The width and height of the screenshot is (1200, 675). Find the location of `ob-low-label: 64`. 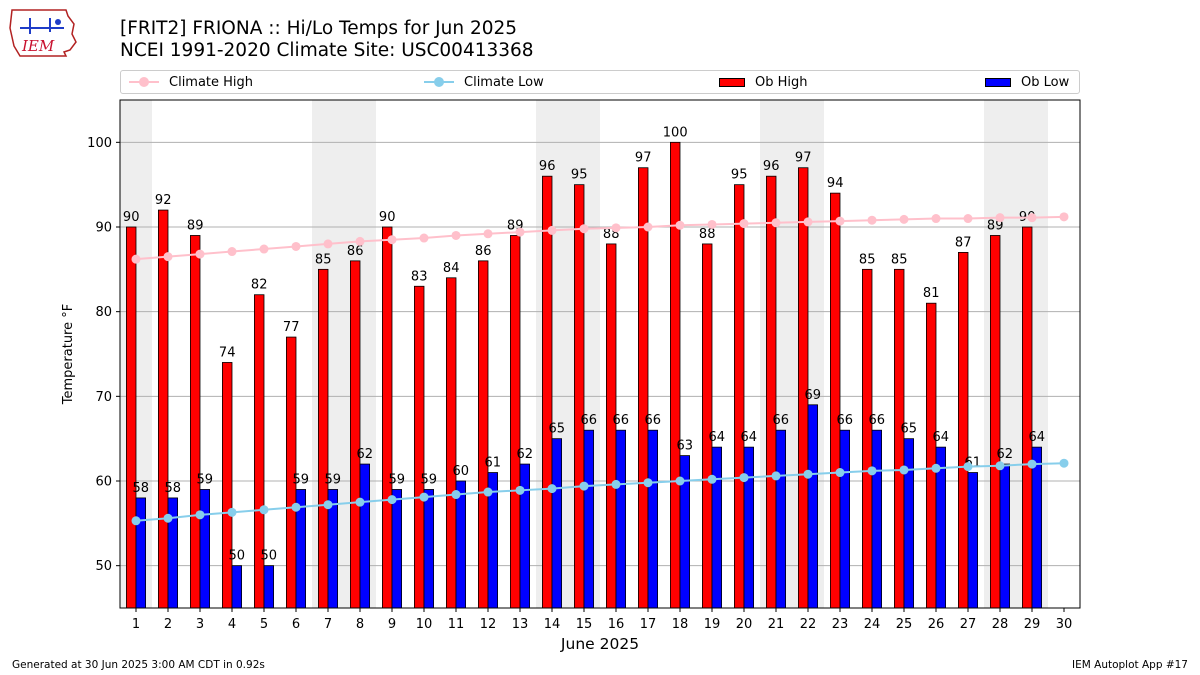

ob-low-label: 64 is located at coordinates (941, 437).